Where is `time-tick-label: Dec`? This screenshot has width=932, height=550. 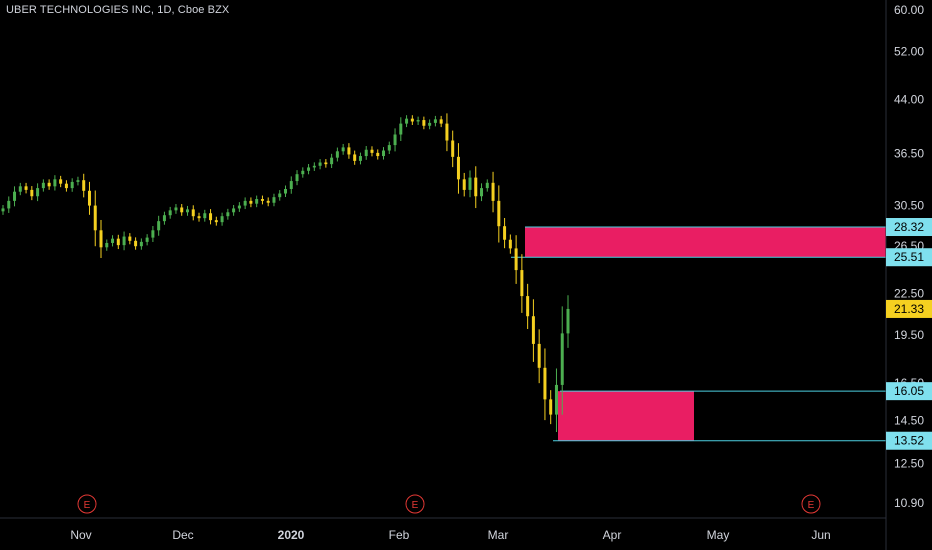 time-tick-label: Dec is located at coordinates (182, 535).